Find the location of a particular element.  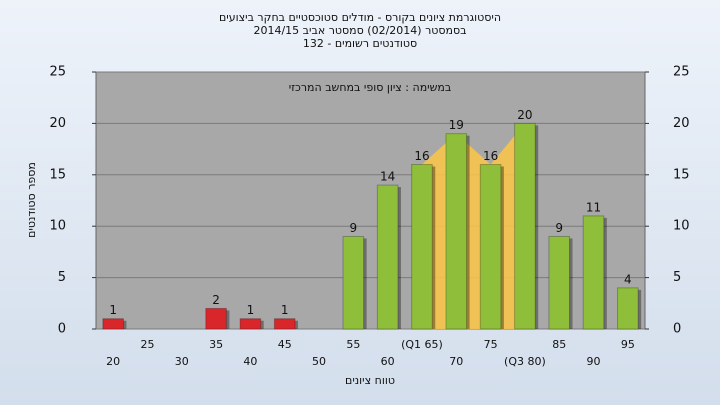

x-tick-label: 95 is located at coordinates (628, 344).